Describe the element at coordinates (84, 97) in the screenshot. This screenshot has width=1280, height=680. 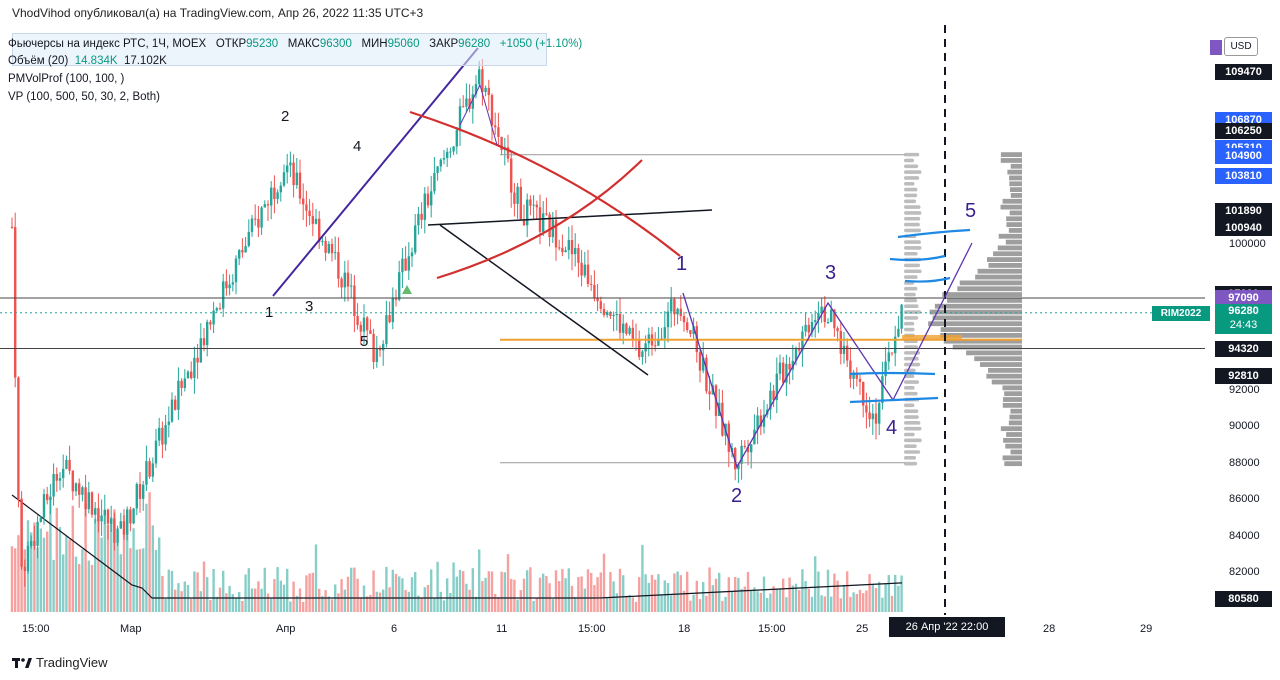
I see `legend-row-vp: VP (100, 500, 50, 30, 2, Both)` at that location.